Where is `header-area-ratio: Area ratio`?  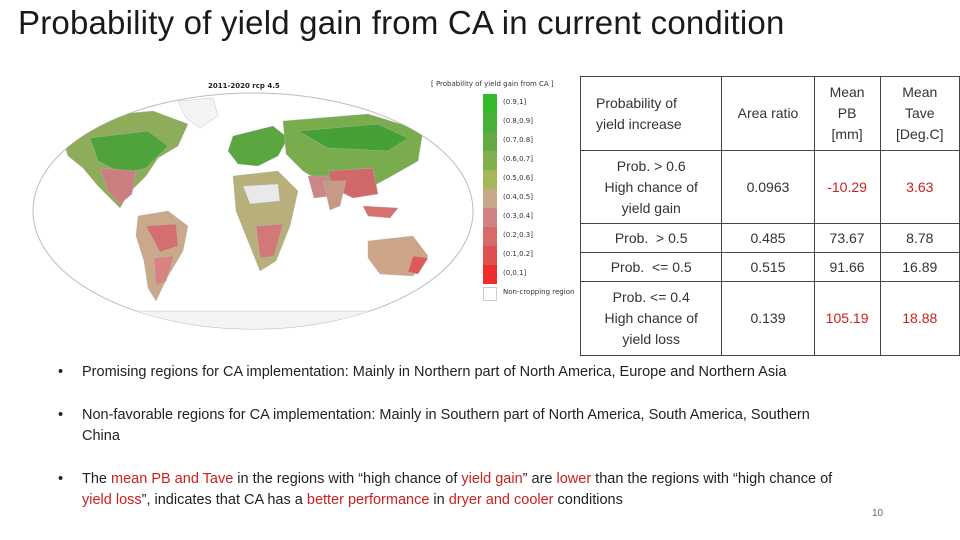 header-area-ratio: Area ratio is located at coordinates (768, 113).